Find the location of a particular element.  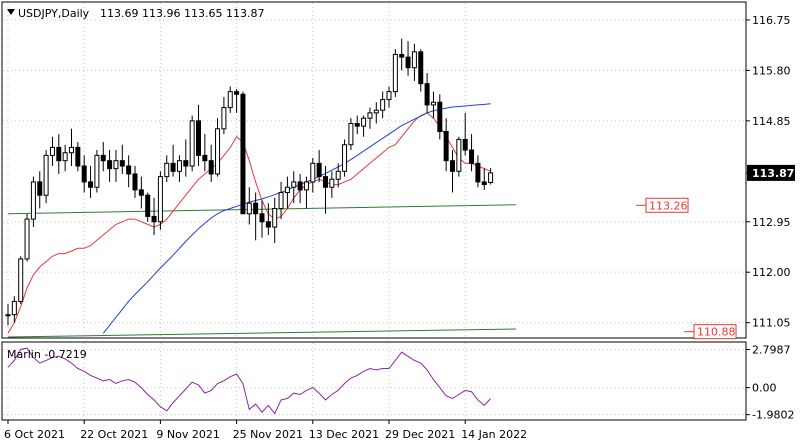

price-tick-label: 116.75 is located at coordinates (771, 20).